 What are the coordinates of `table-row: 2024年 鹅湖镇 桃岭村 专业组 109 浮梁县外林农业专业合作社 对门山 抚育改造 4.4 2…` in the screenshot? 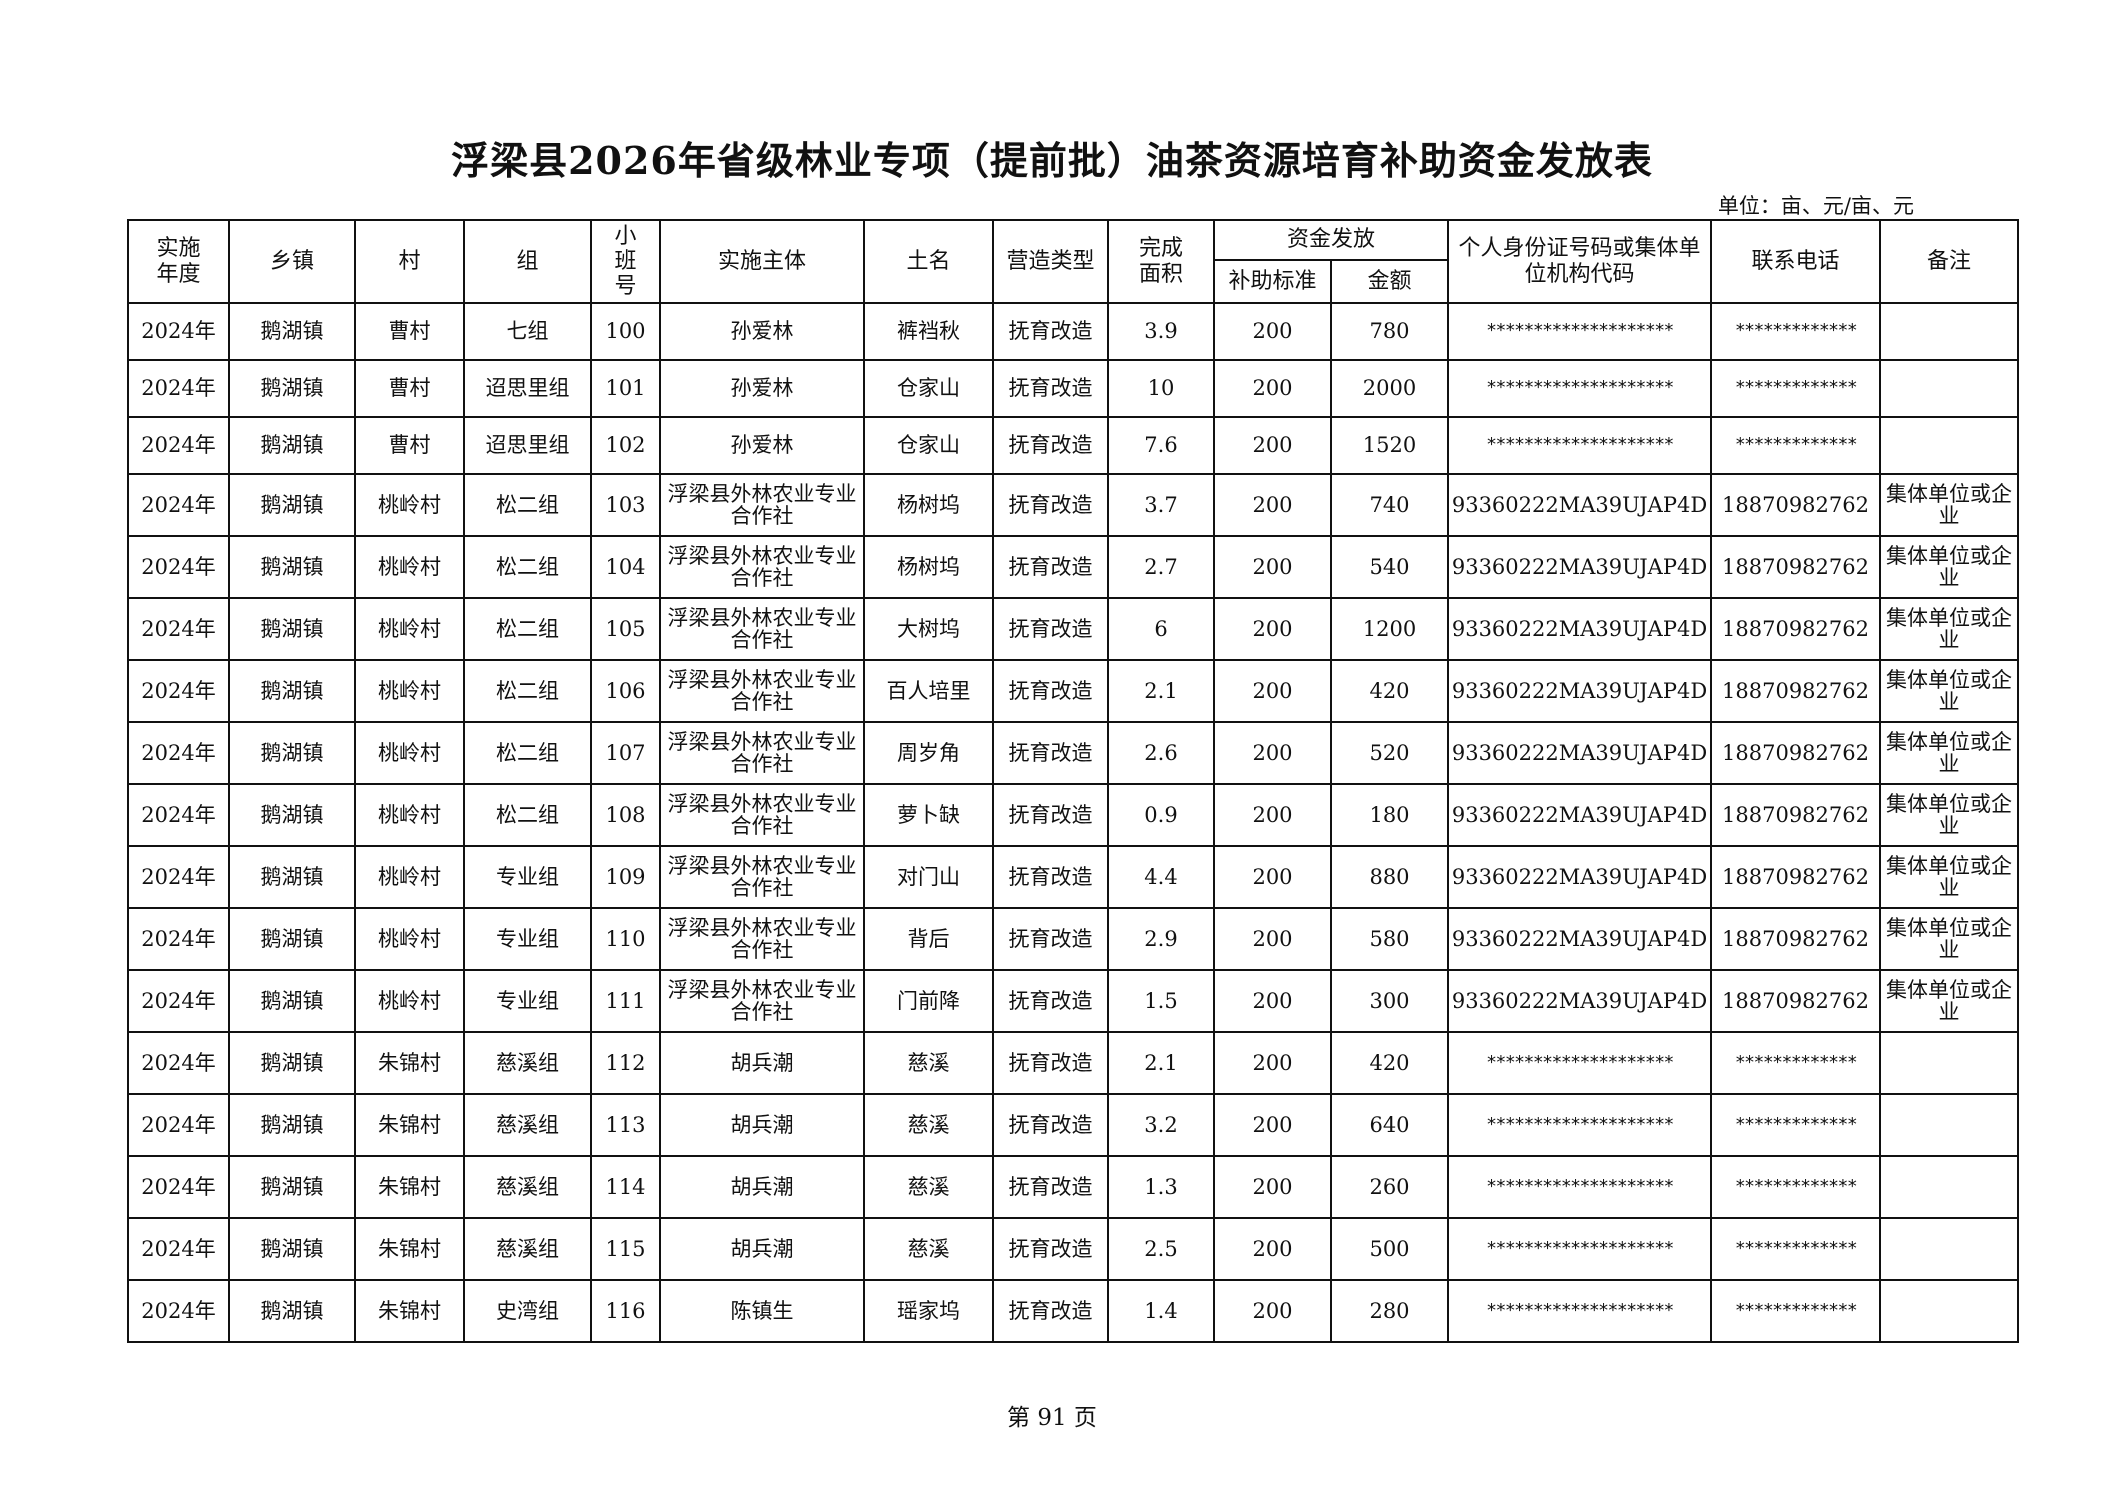 It's located at (1073, 877).